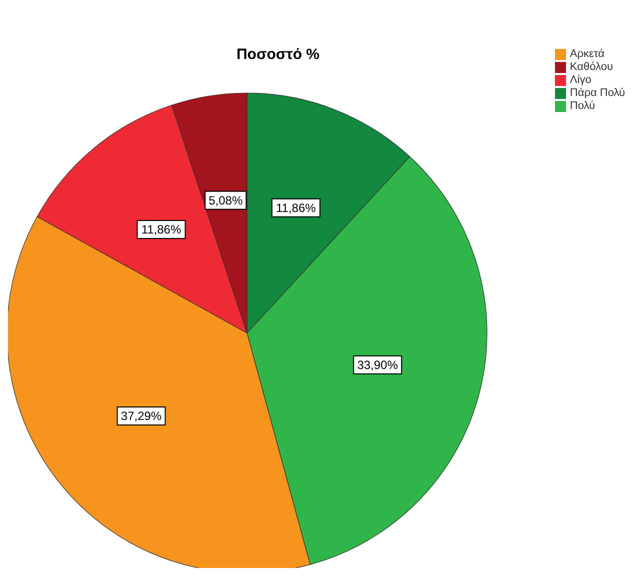 The height and width of the screenshot is (575, 643). Describe the element at coordinates (377, 365) in the screenshot. I see `data-label: 33,90%` at that location.